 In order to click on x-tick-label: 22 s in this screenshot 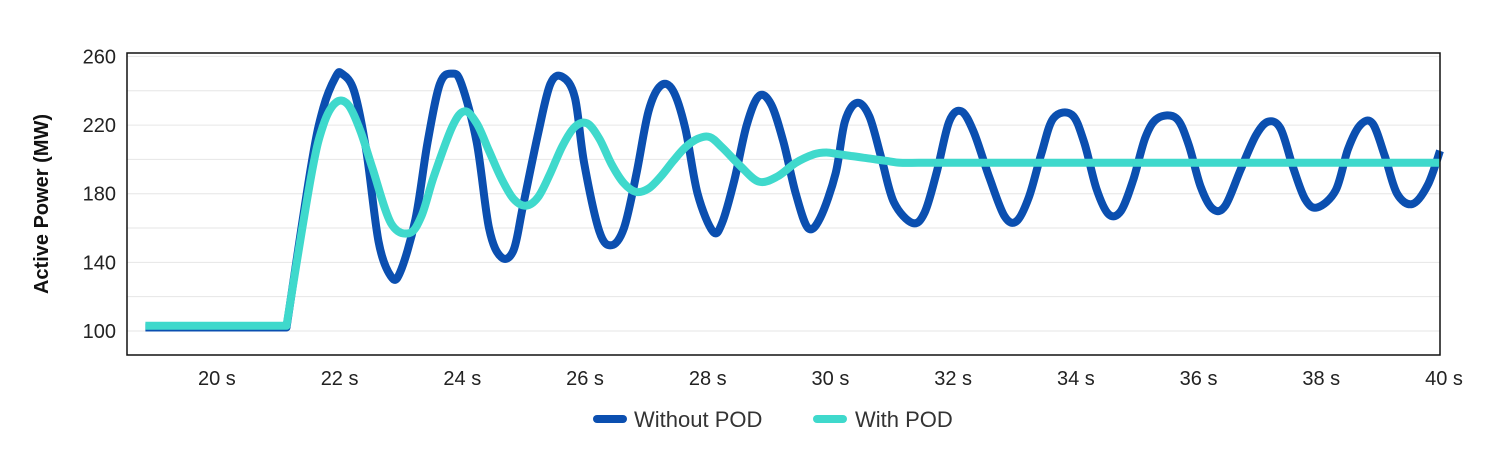, I will do `click(340, 379)`.